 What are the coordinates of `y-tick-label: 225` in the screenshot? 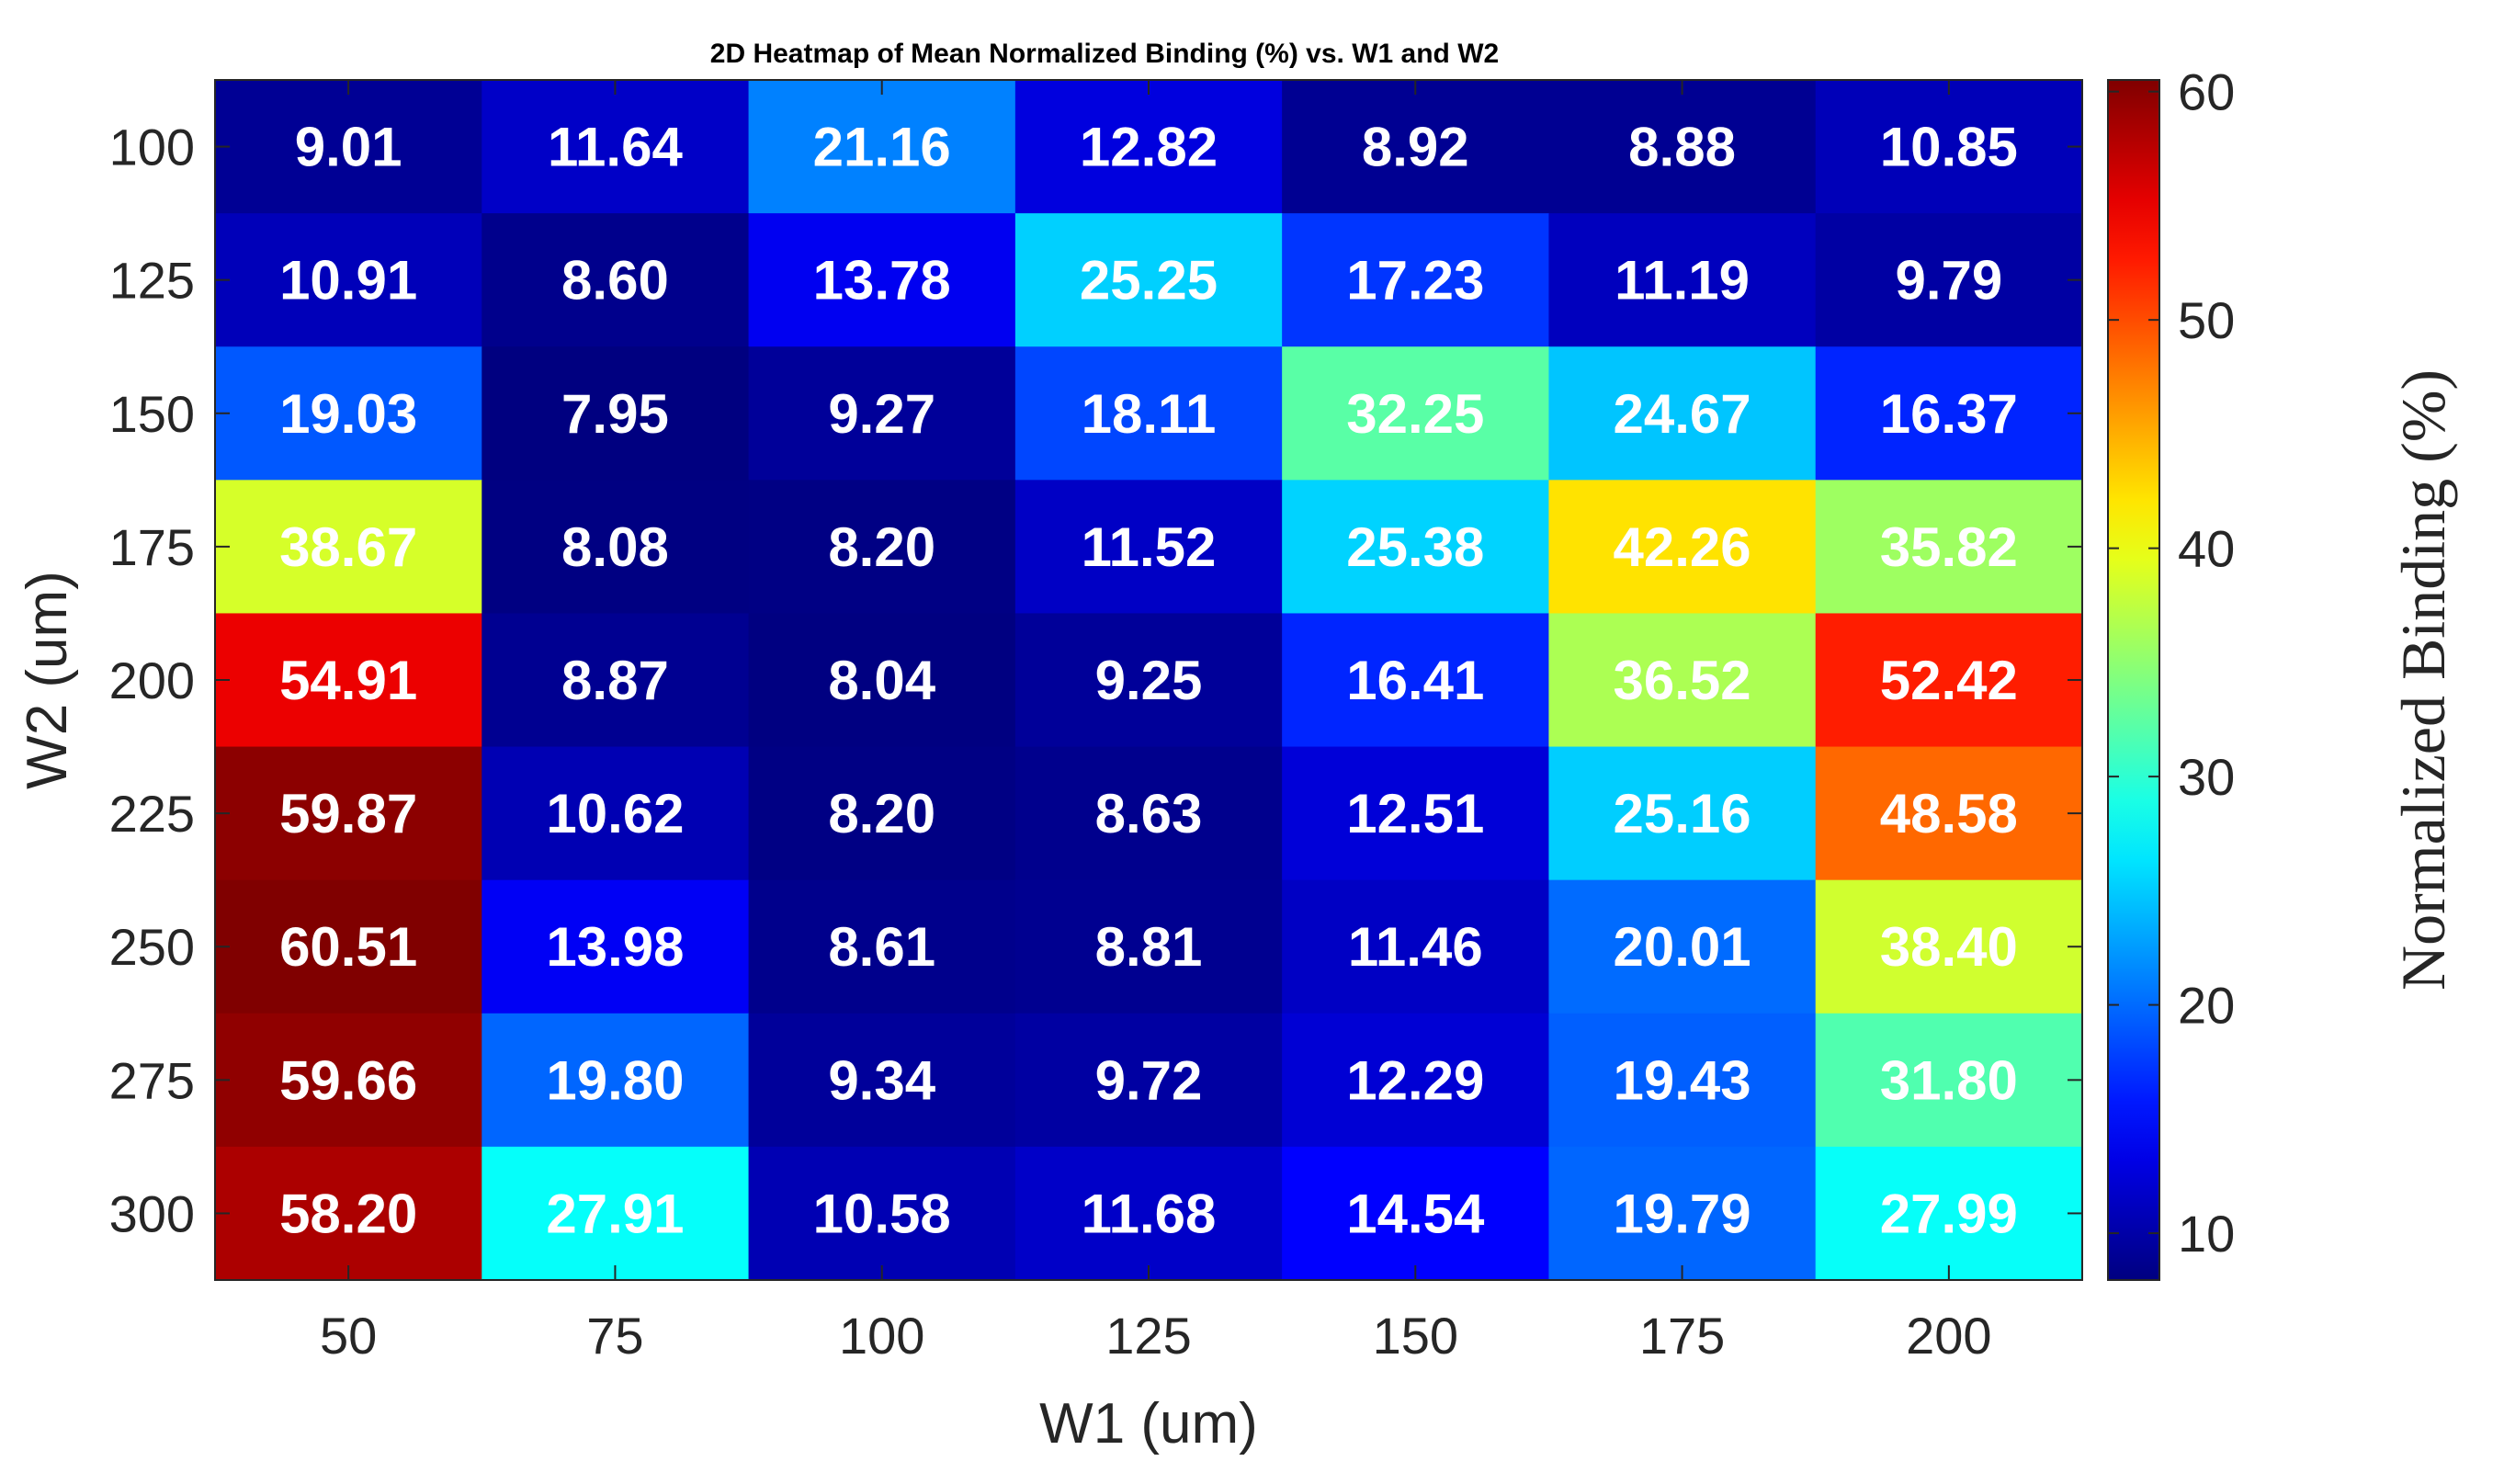 It's located at (152, 814).